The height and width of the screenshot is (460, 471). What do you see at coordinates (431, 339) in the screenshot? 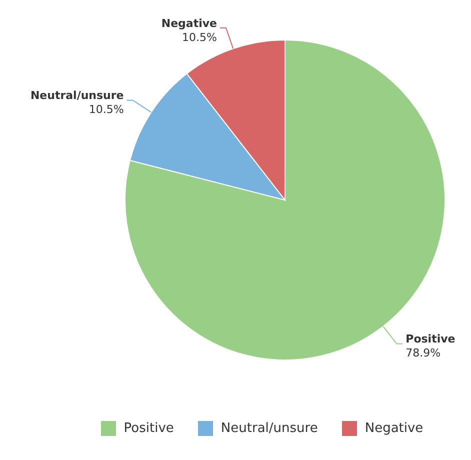
I see `slice-label: Positive` at bounding box center [431, 339].